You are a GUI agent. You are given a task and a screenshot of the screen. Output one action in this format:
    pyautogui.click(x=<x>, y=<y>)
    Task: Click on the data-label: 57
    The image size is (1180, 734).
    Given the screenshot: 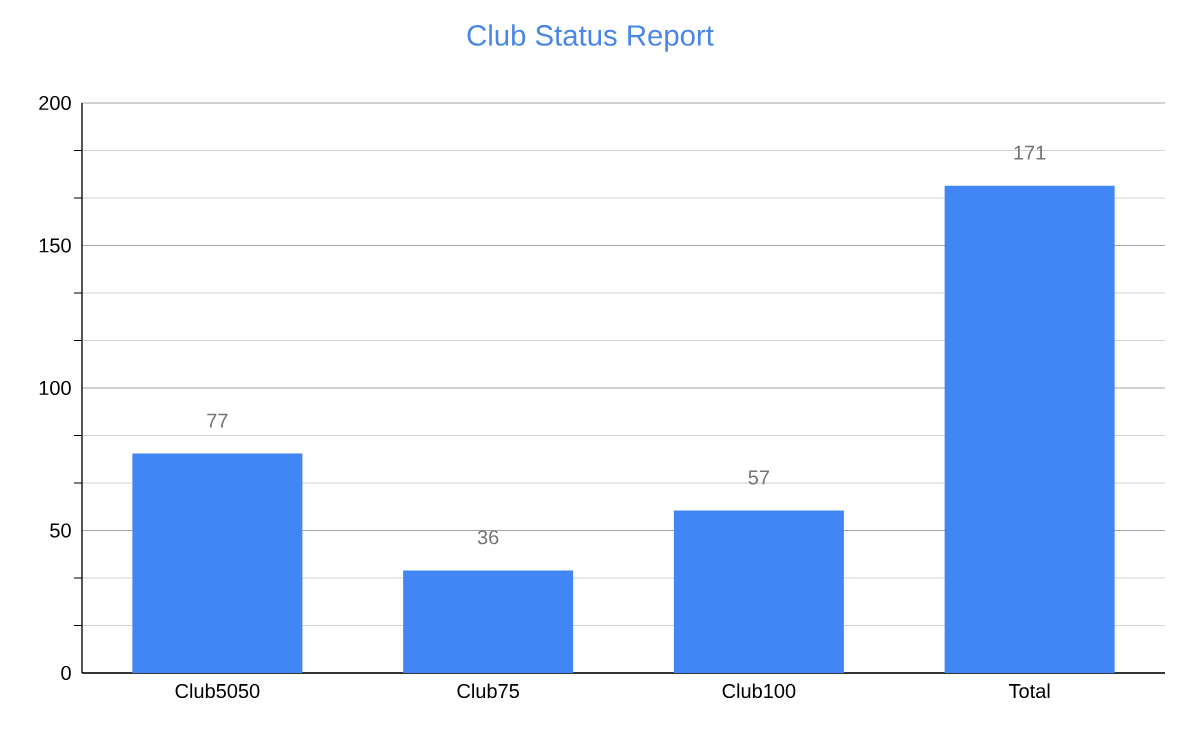 What is the action you would take?
    pyautogui.click(x=758, y=477)
    